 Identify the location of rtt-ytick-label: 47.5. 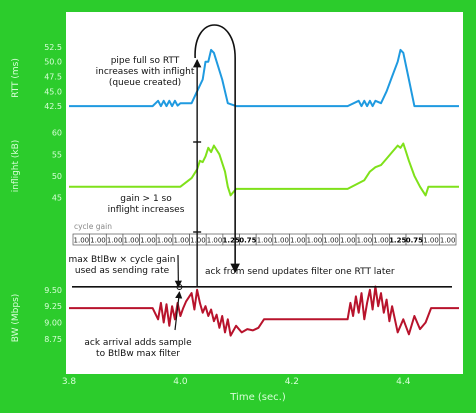
(53, 77).